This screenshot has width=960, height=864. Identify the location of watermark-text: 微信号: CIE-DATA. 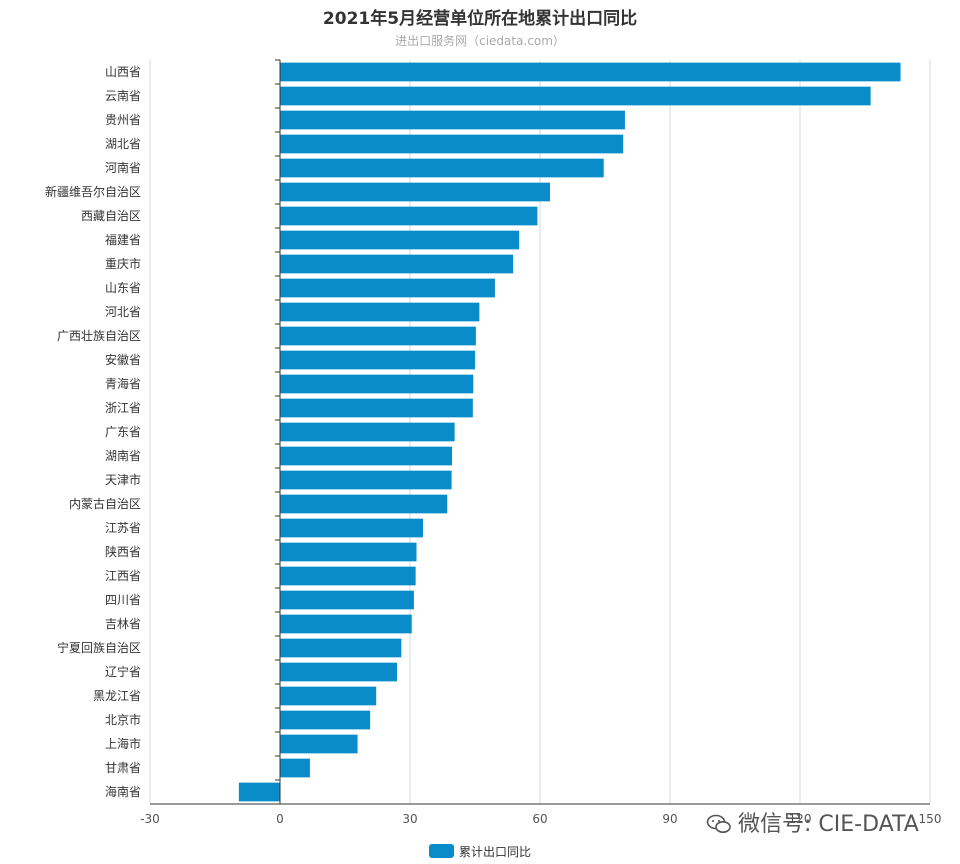
(828, 824).